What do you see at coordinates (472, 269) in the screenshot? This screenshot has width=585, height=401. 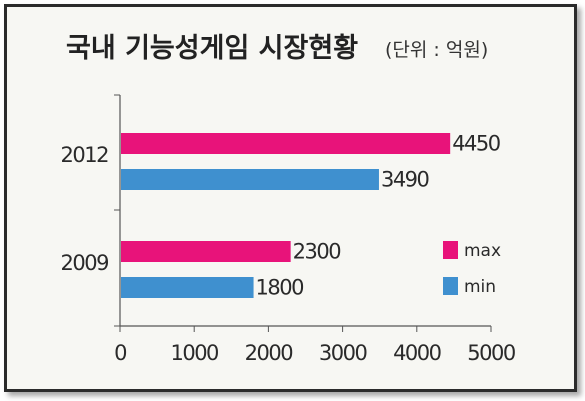 I see `legend: max min` at bounding box center [472, 269].